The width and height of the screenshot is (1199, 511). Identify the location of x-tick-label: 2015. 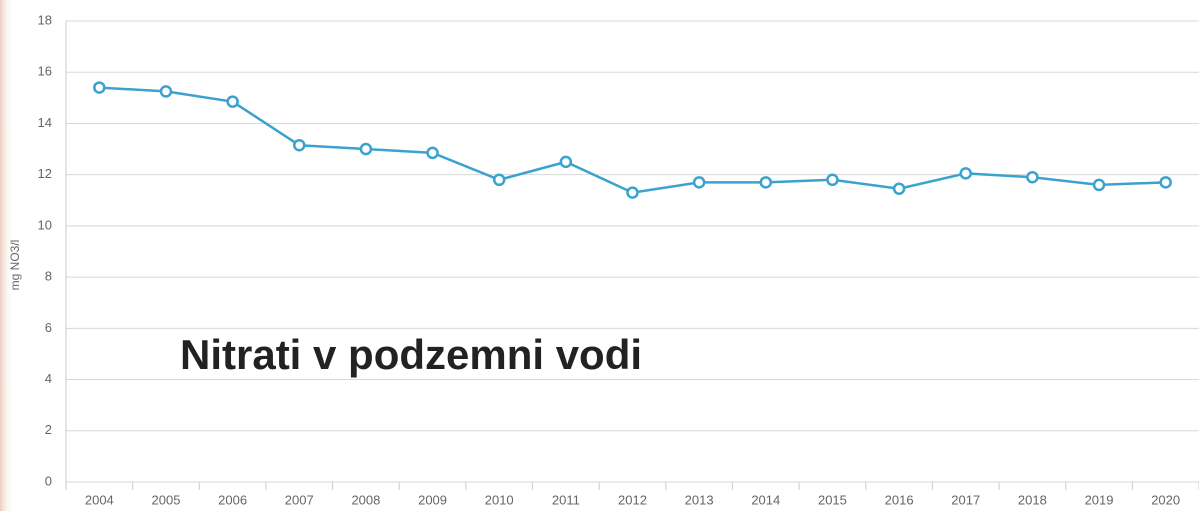
(832, 499).